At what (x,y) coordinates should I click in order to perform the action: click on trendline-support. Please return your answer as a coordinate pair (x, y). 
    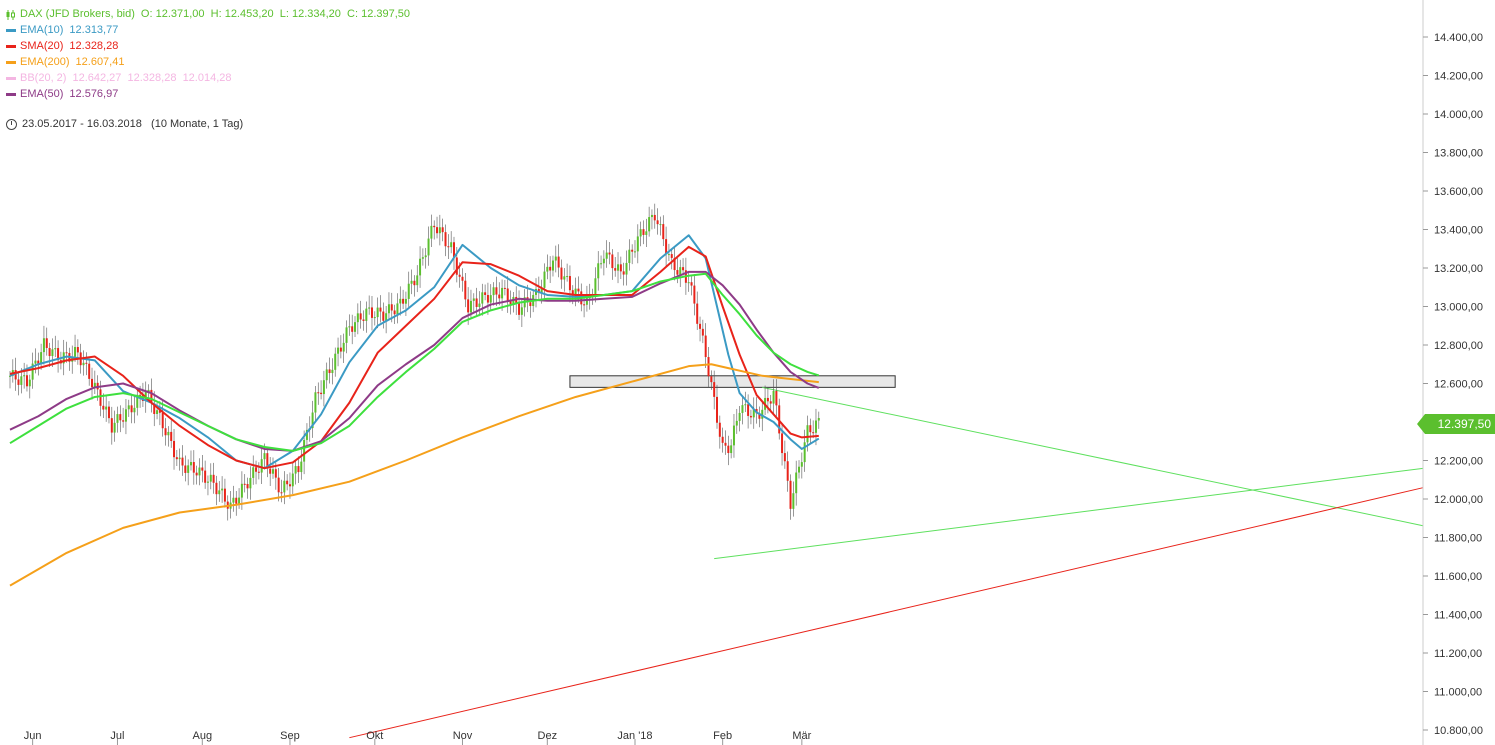
    Looking at the image, I should click on (1069, 513).